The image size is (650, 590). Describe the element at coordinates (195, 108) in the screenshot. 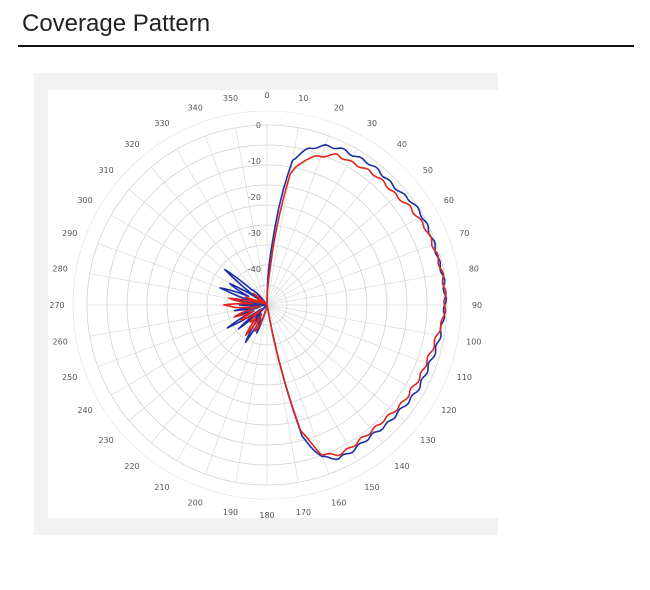

I see `angular-tick-label: 340` at that location.